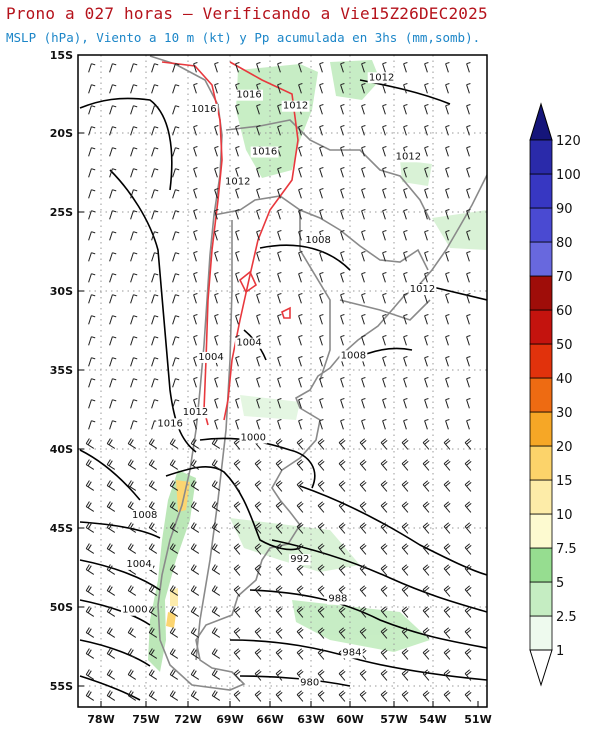 The width and height of the screenshot is (600, 750). What do you see at coordinates (299, 559) in the screenshot?
I see `isobar-label: 992` at bounding box center [299, 559].